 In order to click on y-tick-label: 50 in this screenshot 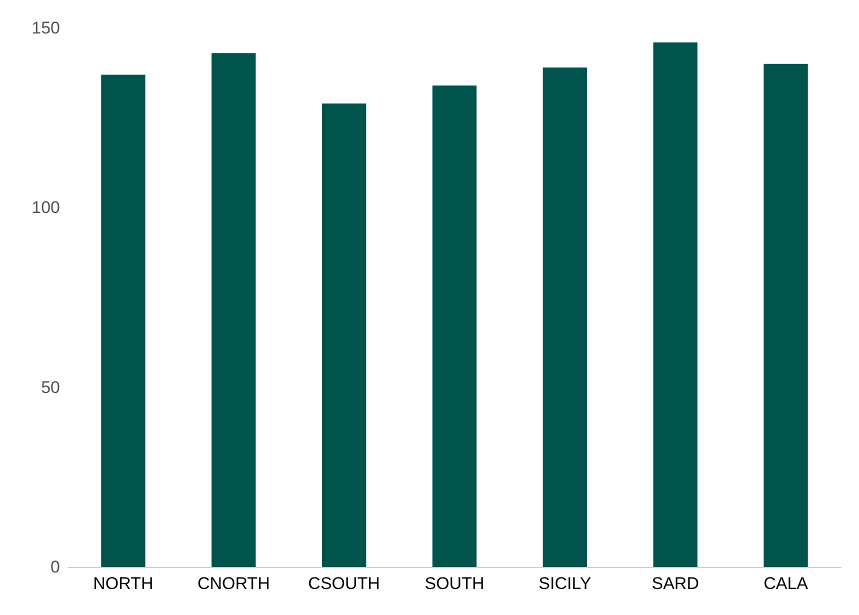, I will do `click(50, 387)`.